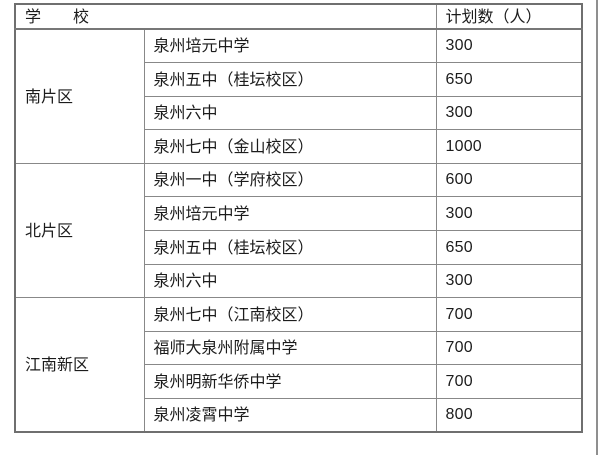 This screenshot has width=600, height=455. What do you see at coordinates (290, 348) in the screenshot?
I see `school-cell: 福师大泉州附属中学` at bounding box center [290, 348].